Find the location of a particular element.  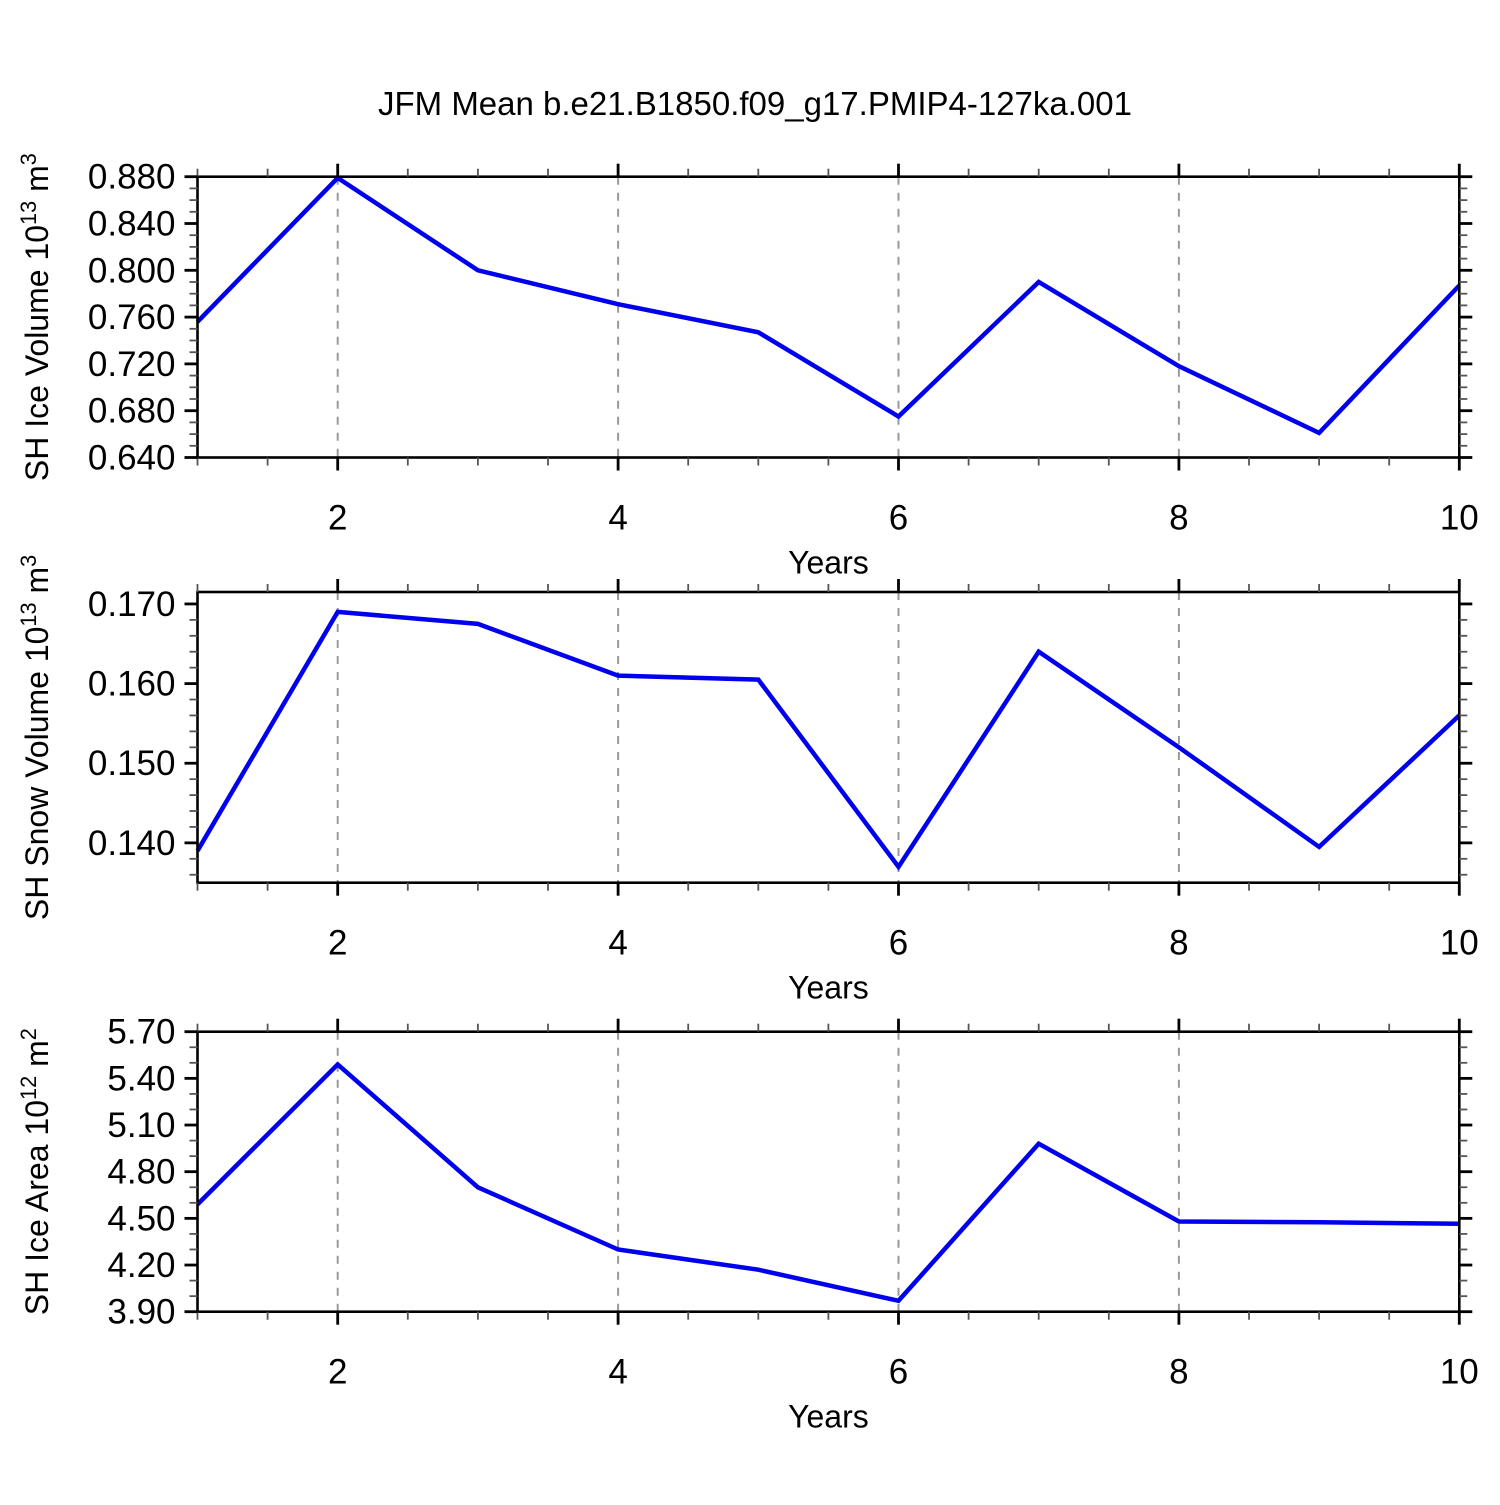

y-tick-label: 4.80 is located at coordinates (141, 1172).